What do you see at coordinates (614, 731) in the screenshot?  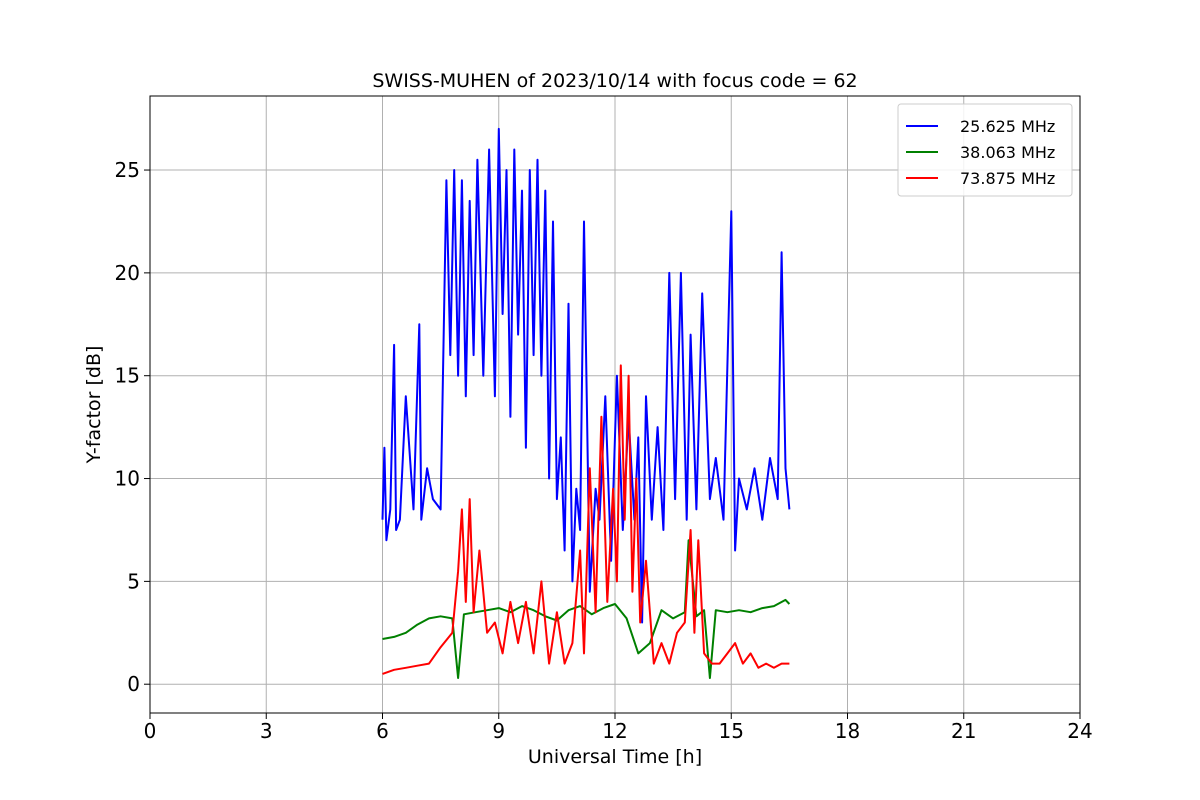 I see `x-tick-label: 12` at bounding box center [614, 731].